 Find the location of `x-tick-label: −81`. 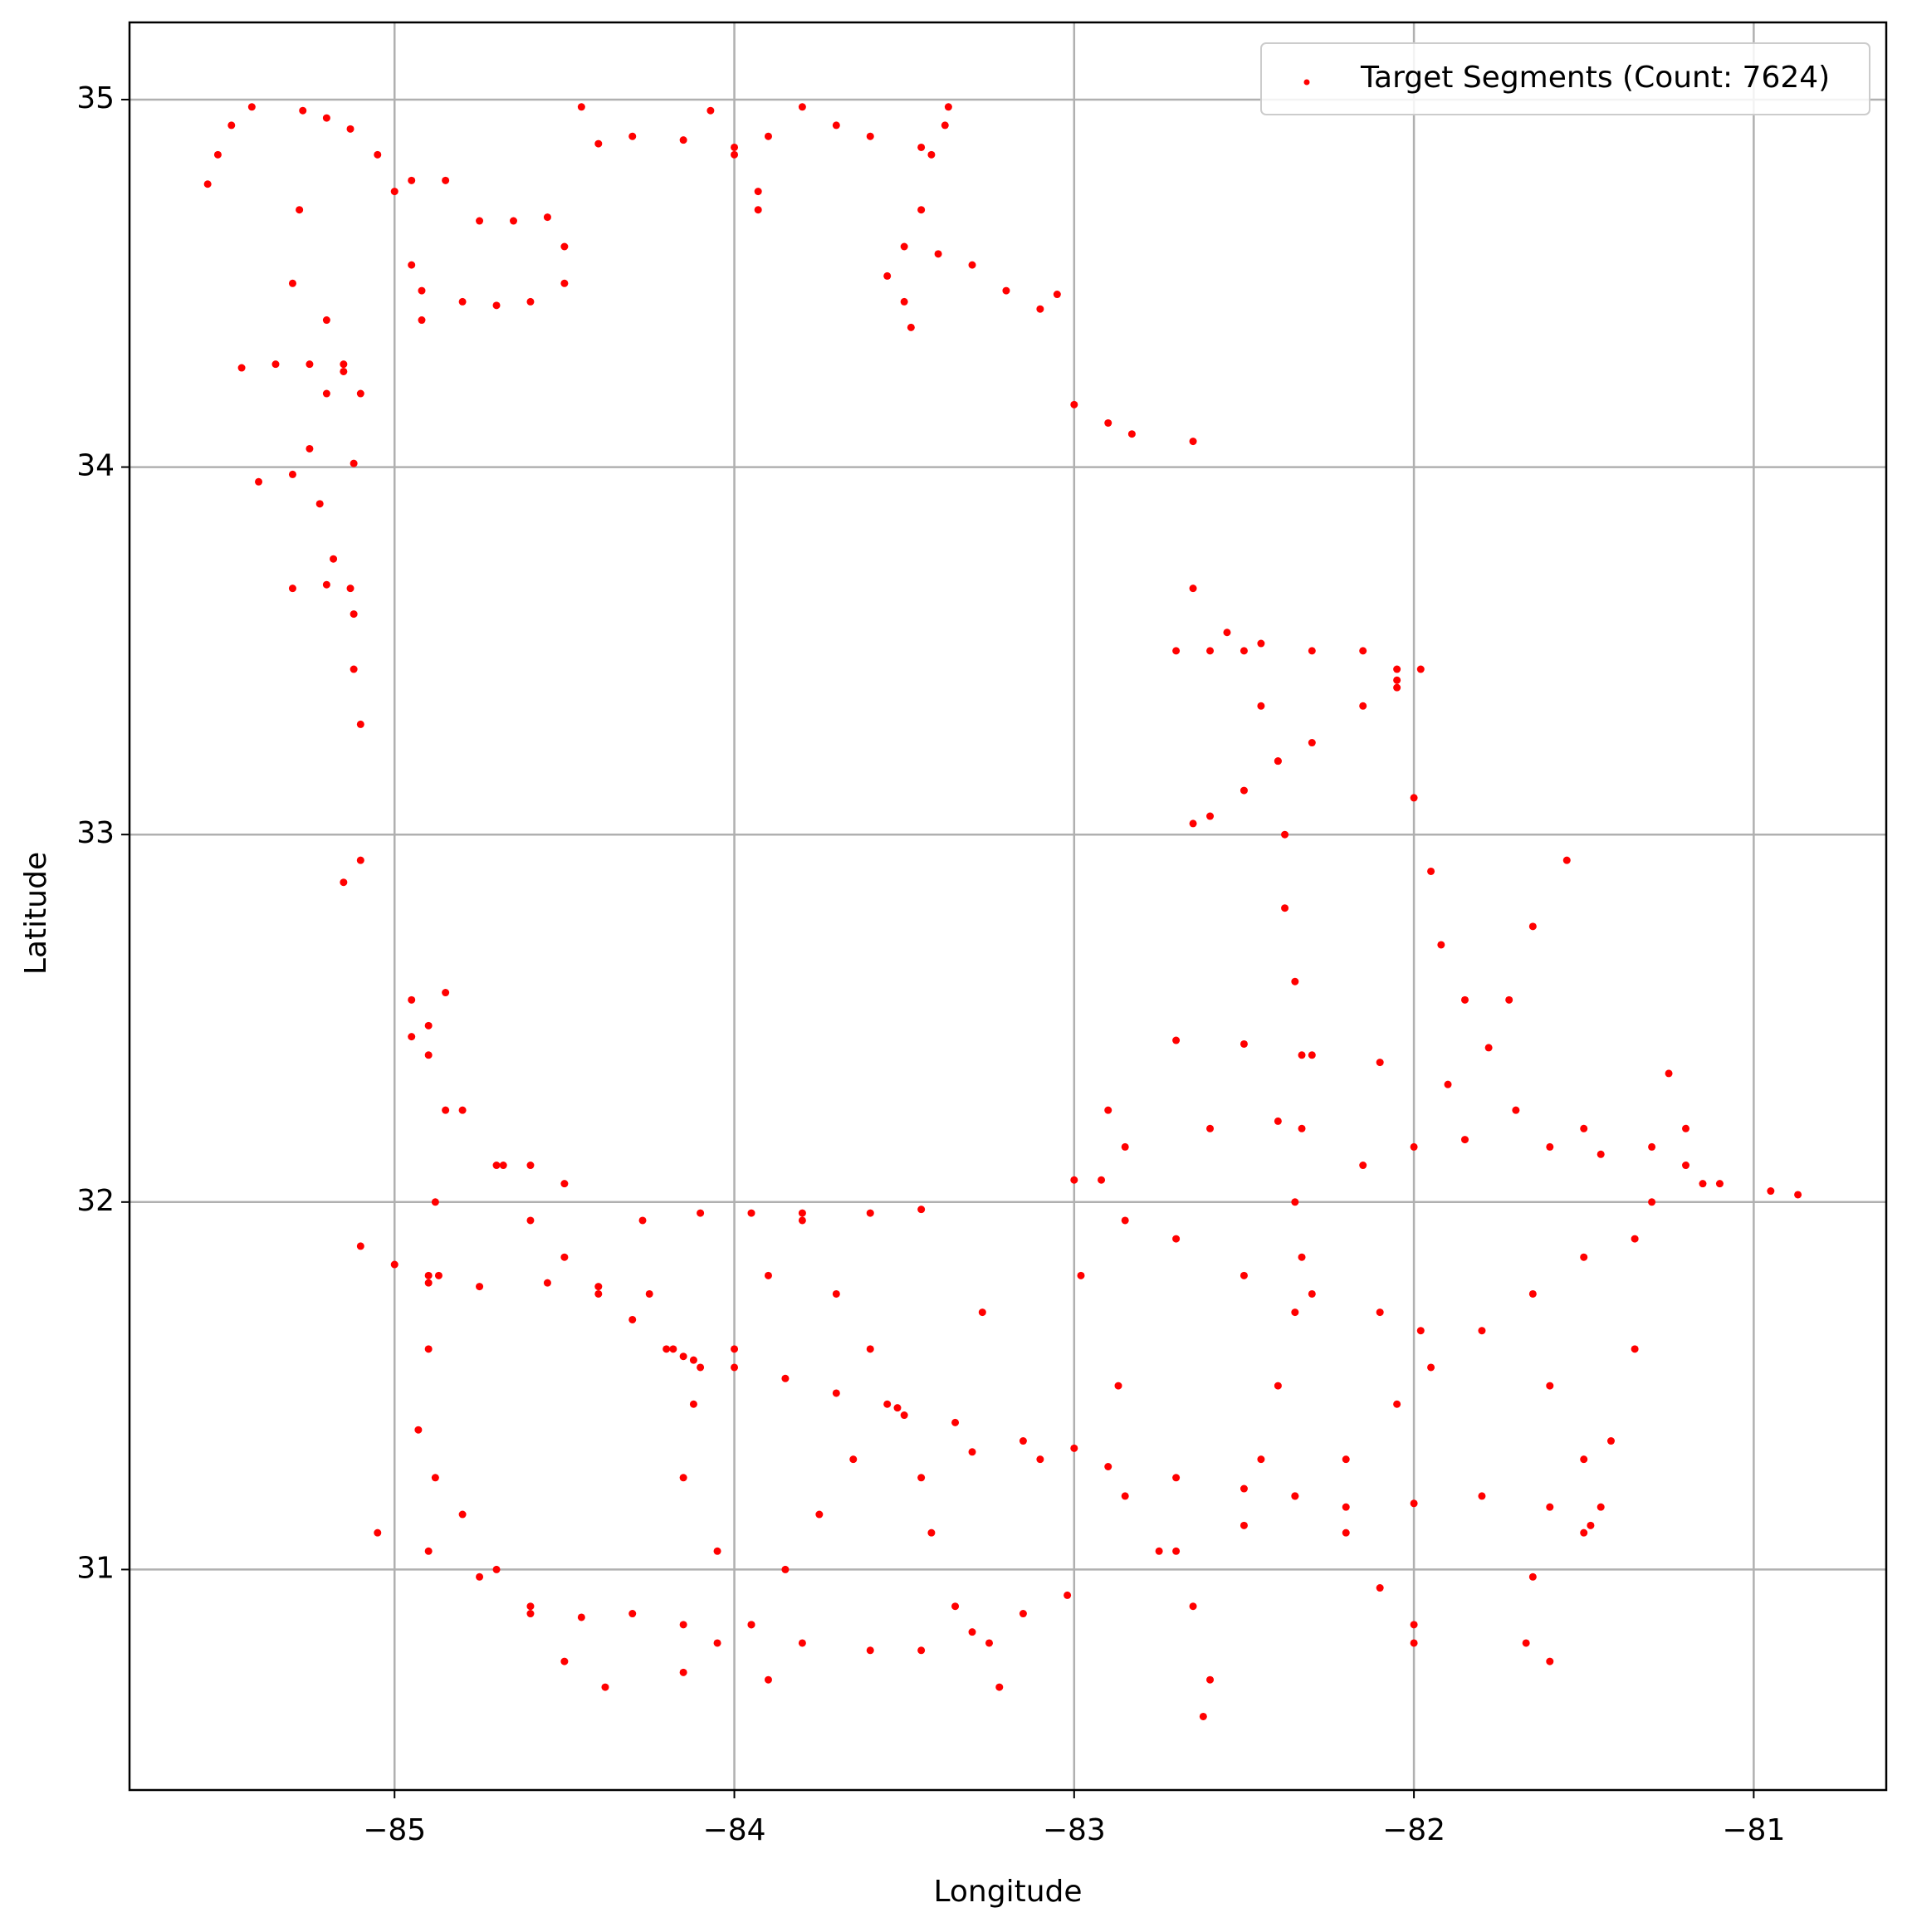

x-tick-label: −81 is located at coordinates (1753, 1830).